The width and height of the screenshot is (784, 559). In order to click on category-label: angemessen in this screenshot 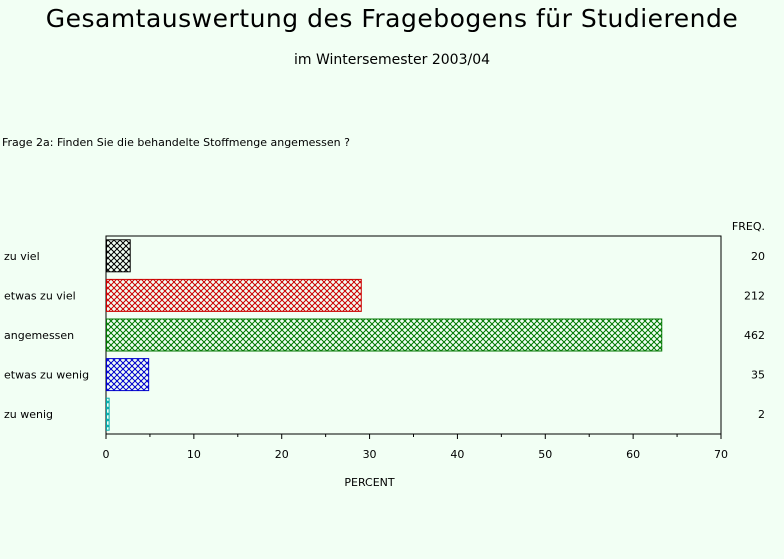, I will do `click(39, 335)`.